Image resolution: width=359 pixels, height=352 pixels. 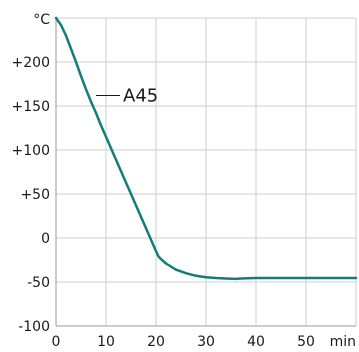 What do you see at coordinates (45, 239) in the screenshot?
I see `y-tick-label: 0` at bounding box center [45, 239].